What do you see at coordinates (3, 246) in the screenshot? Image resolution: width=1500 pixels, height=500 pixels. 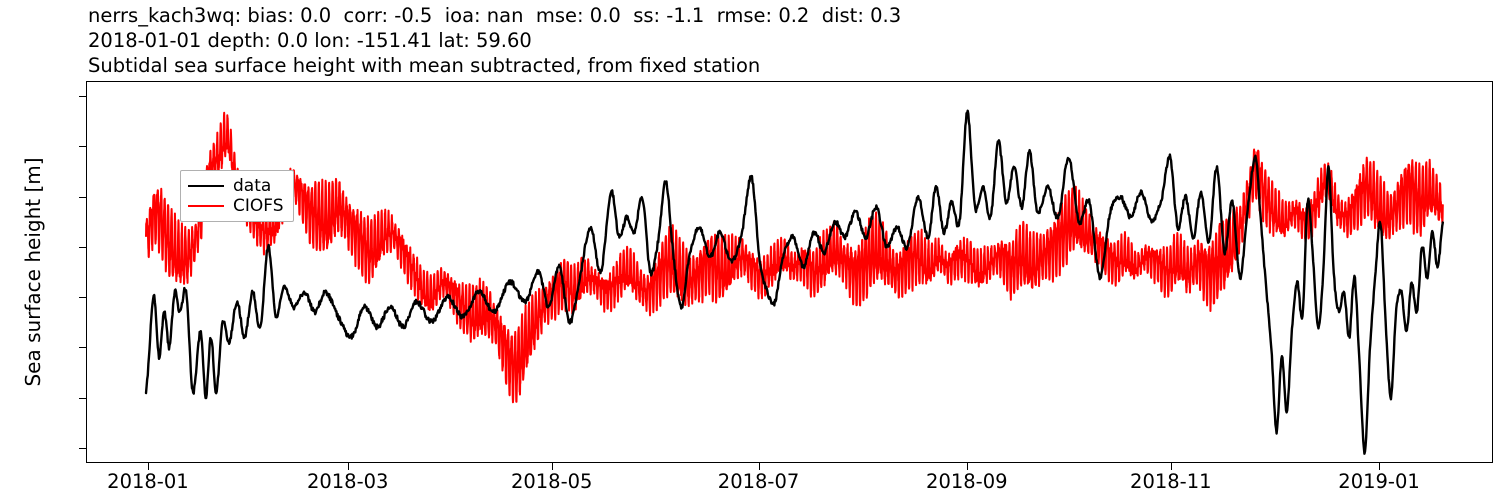 I see `y-tick-label: 0.0` at bounding box center [3, 246].